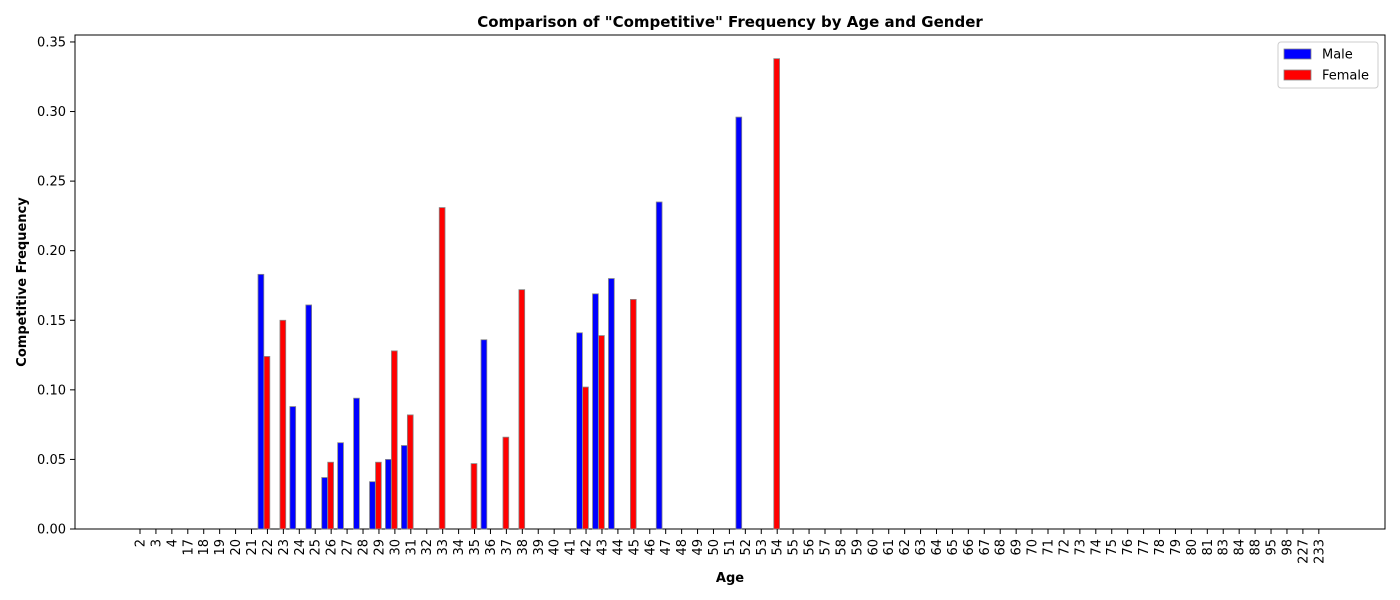 The image size is (1400, 600). What do you see at coordinates (491, 547) in the screenshot?
I see `x-tick-label: 36` at bounding box center [491, 547].